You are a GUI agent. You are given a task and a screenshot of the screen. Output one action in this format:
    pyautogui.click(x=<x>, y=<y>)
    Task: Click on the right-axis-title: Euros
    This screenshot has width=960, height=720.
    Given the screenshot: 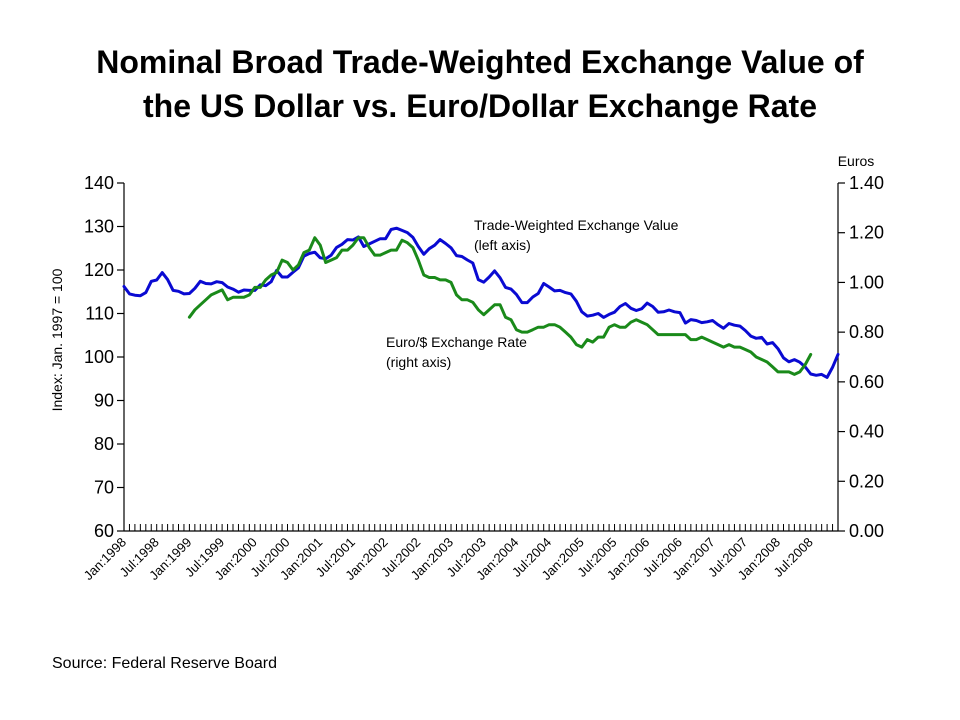 What is the action you would take?
    pyautogui.click(x=856, y=161)
    